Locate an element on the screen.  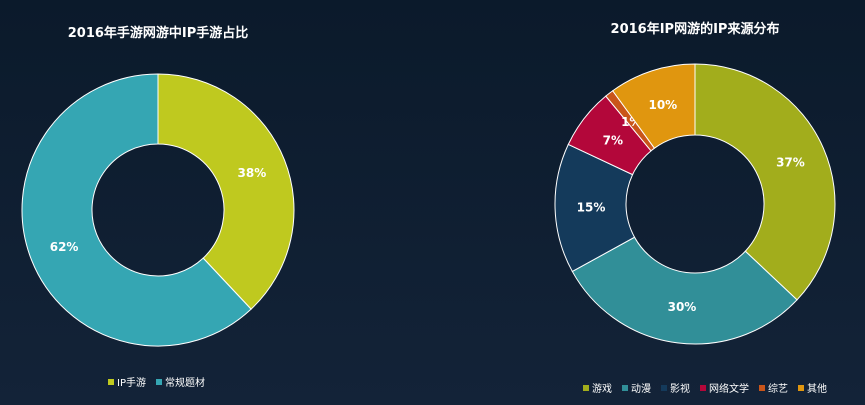
chart2-legend-label-2: 影视 is located at coordinates (680, 389).